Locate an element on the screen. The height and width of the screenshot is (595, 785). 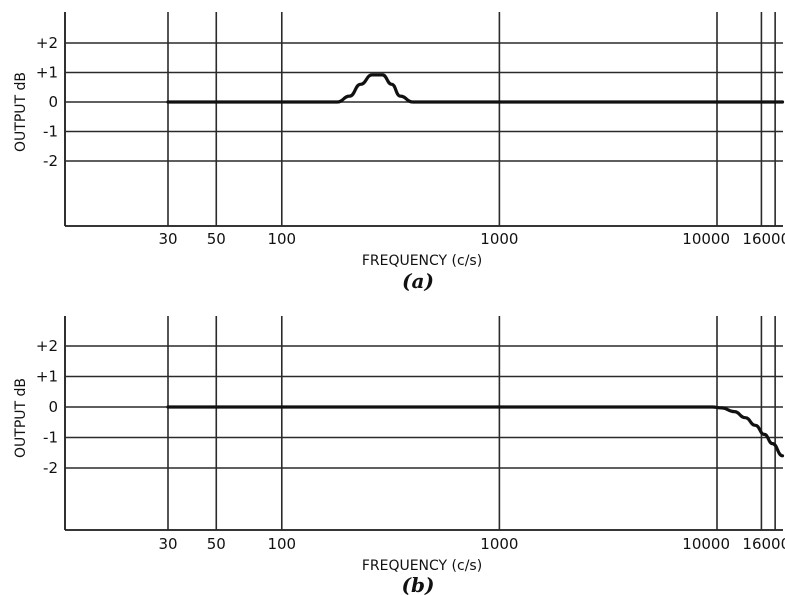
y-axis-label-b: OUTPUT dB is located at coordinates (21, 418).